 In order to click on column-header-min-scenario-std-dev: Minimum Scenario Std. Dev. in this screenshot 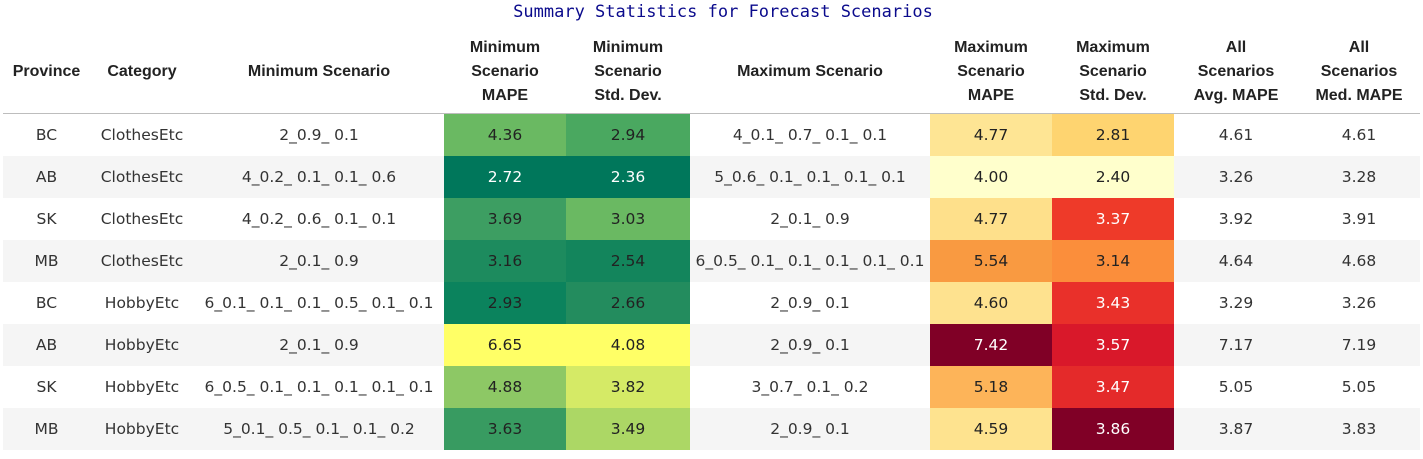, I will do `click(628, 72)`.